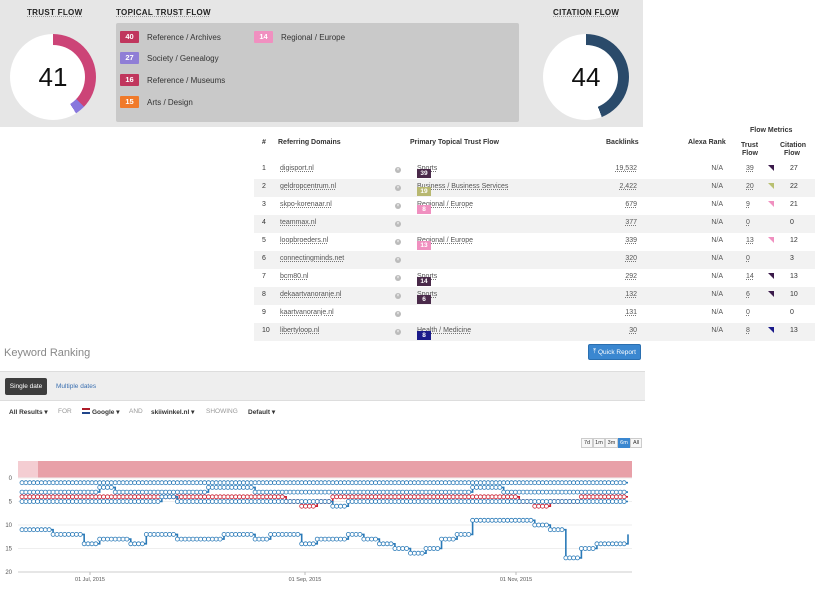 The width and height of the screenshot is (815, 600). Describe the element at coordinates (170, 37) in the screenshot. I see `topic-item: 40 Reference / Archives` at that location.